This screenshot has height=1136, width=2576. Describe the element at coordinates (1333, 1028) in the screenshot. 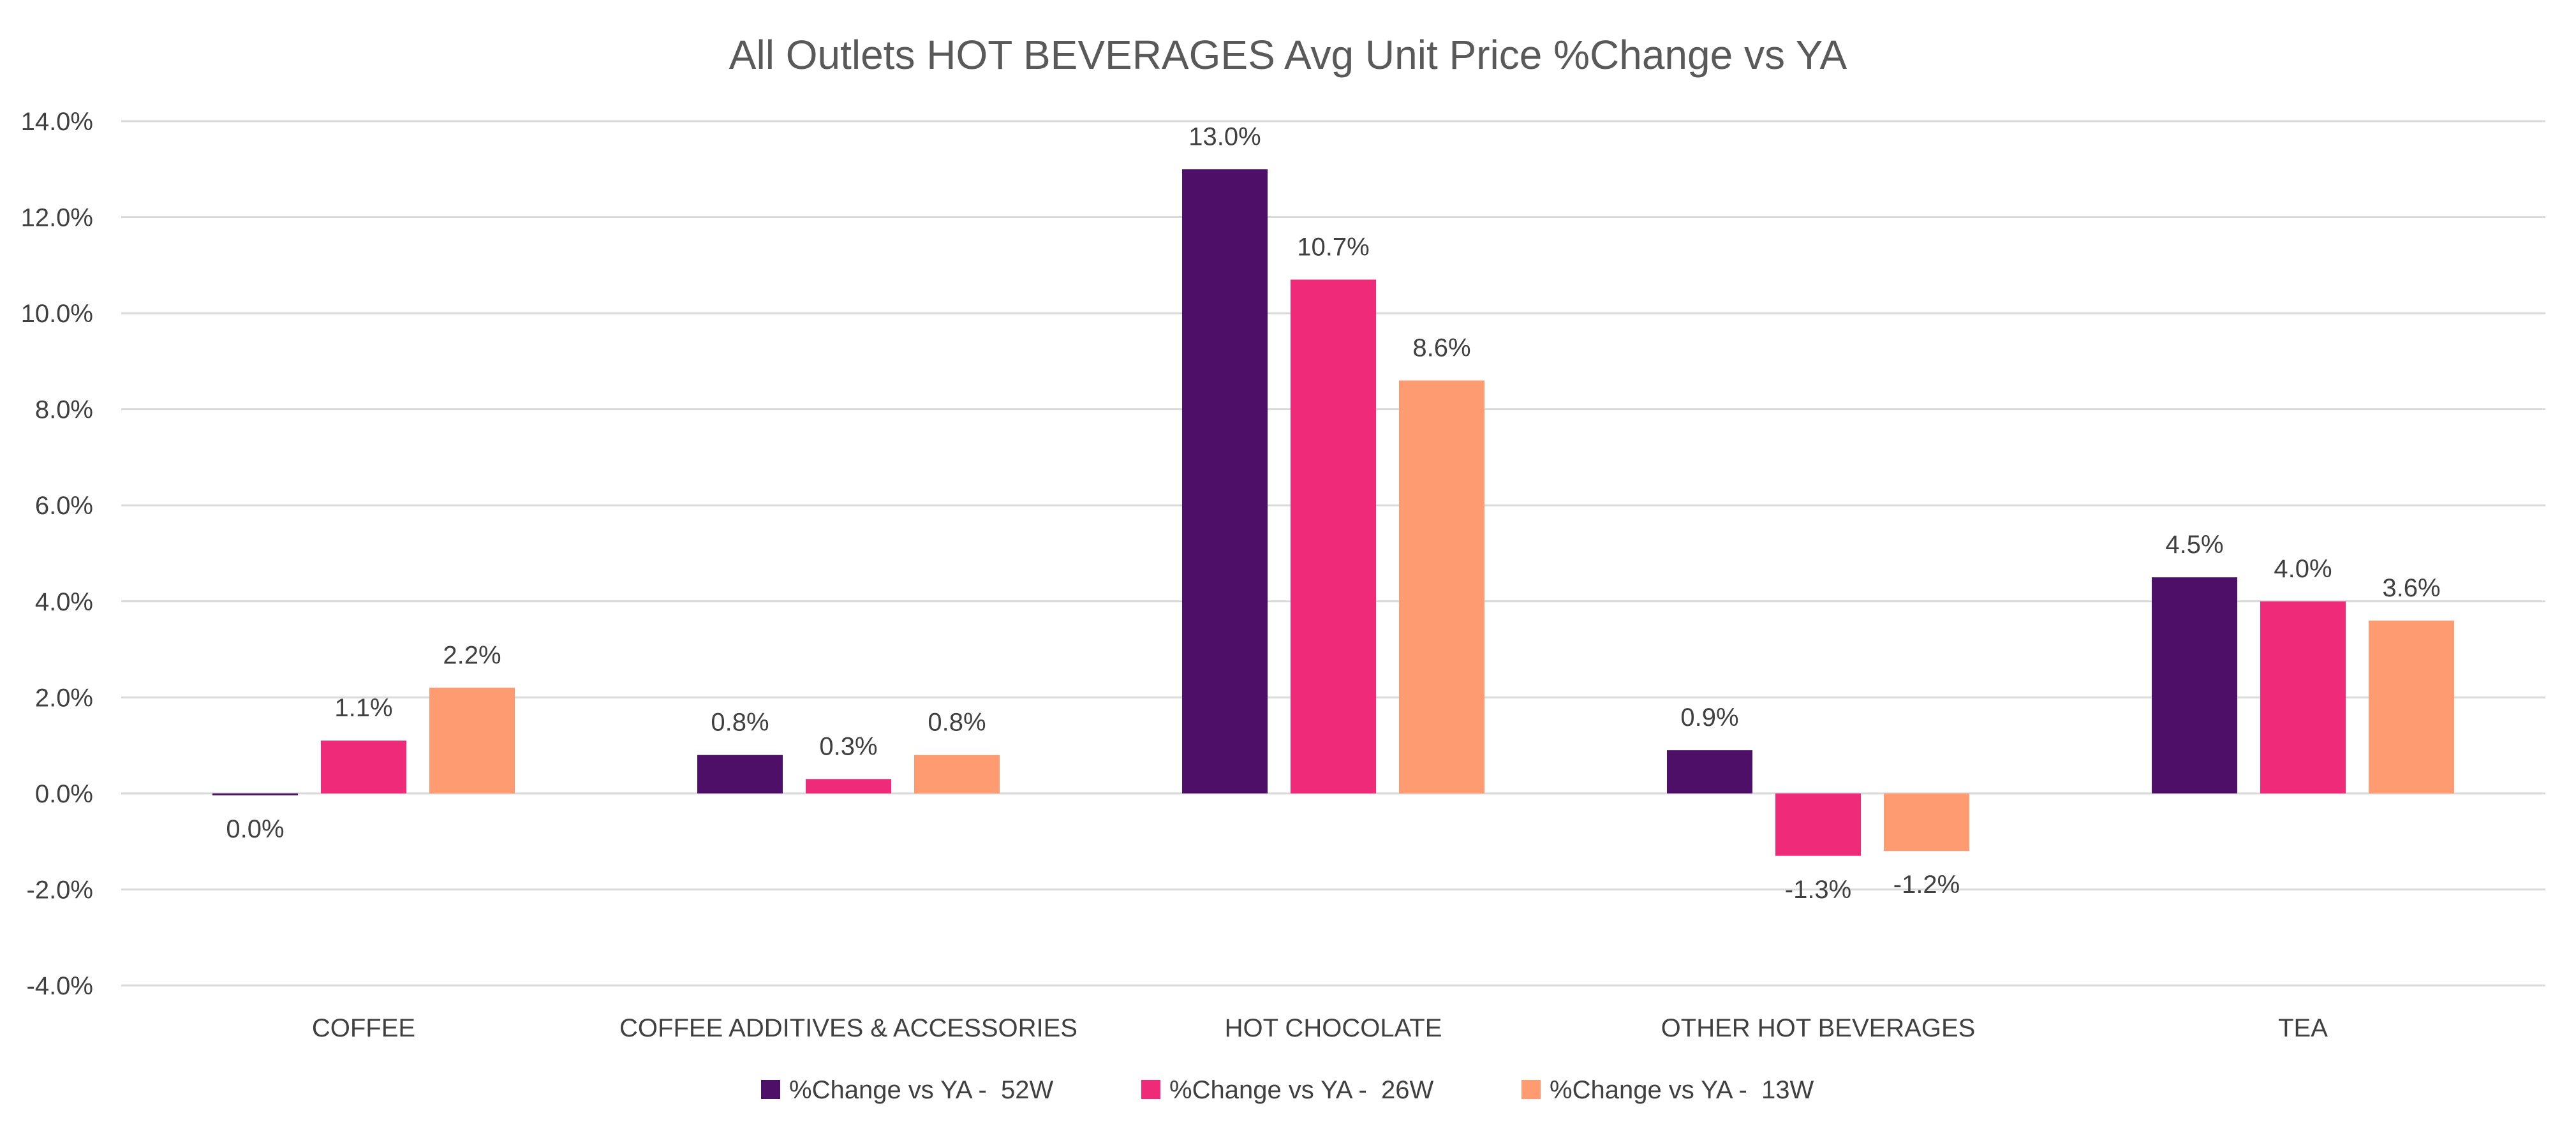

I see `category-label: HOT CHOCOLATE` at that location.